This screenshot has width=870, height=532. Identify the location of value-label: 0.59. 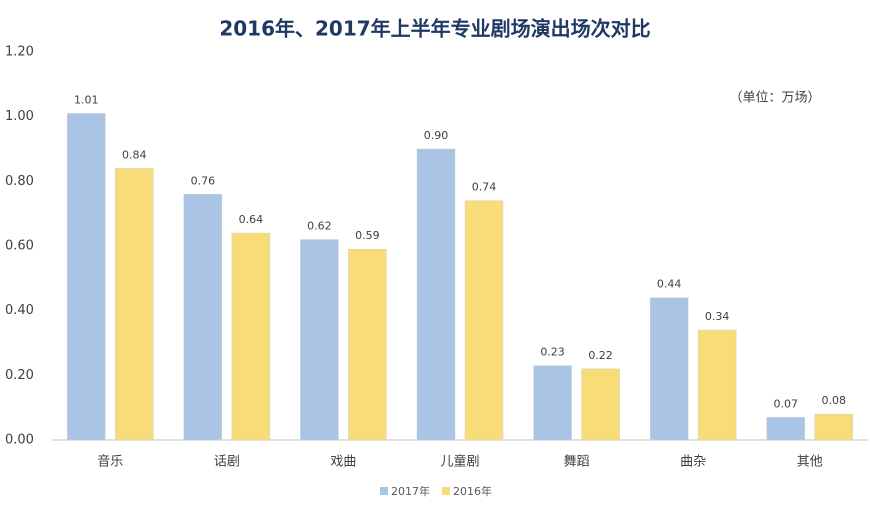
(367, 235).